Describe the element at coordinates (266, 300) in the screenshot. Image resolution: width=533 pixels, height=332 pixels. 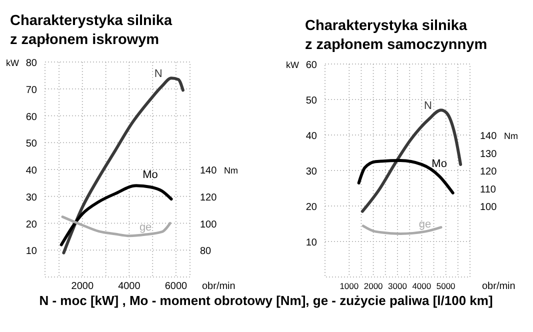
I see `text: N - moc [kW] , Mo - moment obrotowy [Nm], ge - zużycie paliwa [l/100 km]` at that location.